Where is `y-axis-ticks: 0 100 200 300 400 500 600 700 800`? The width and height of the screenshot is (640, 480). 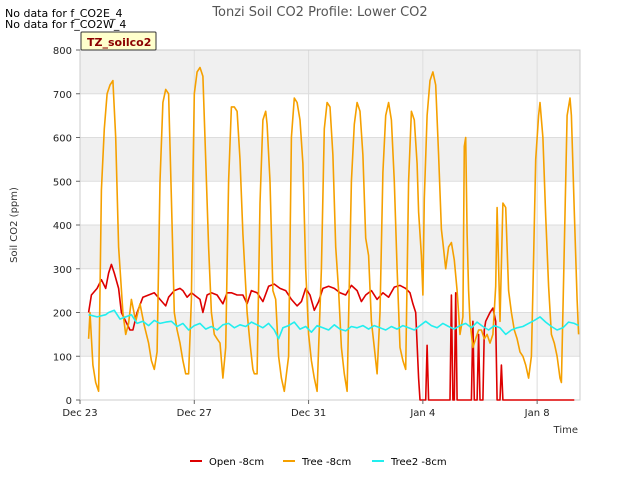
y-axis-ticks: 0 100 200 300 400 500 600 700 800 is located at coordinates (66, 226).